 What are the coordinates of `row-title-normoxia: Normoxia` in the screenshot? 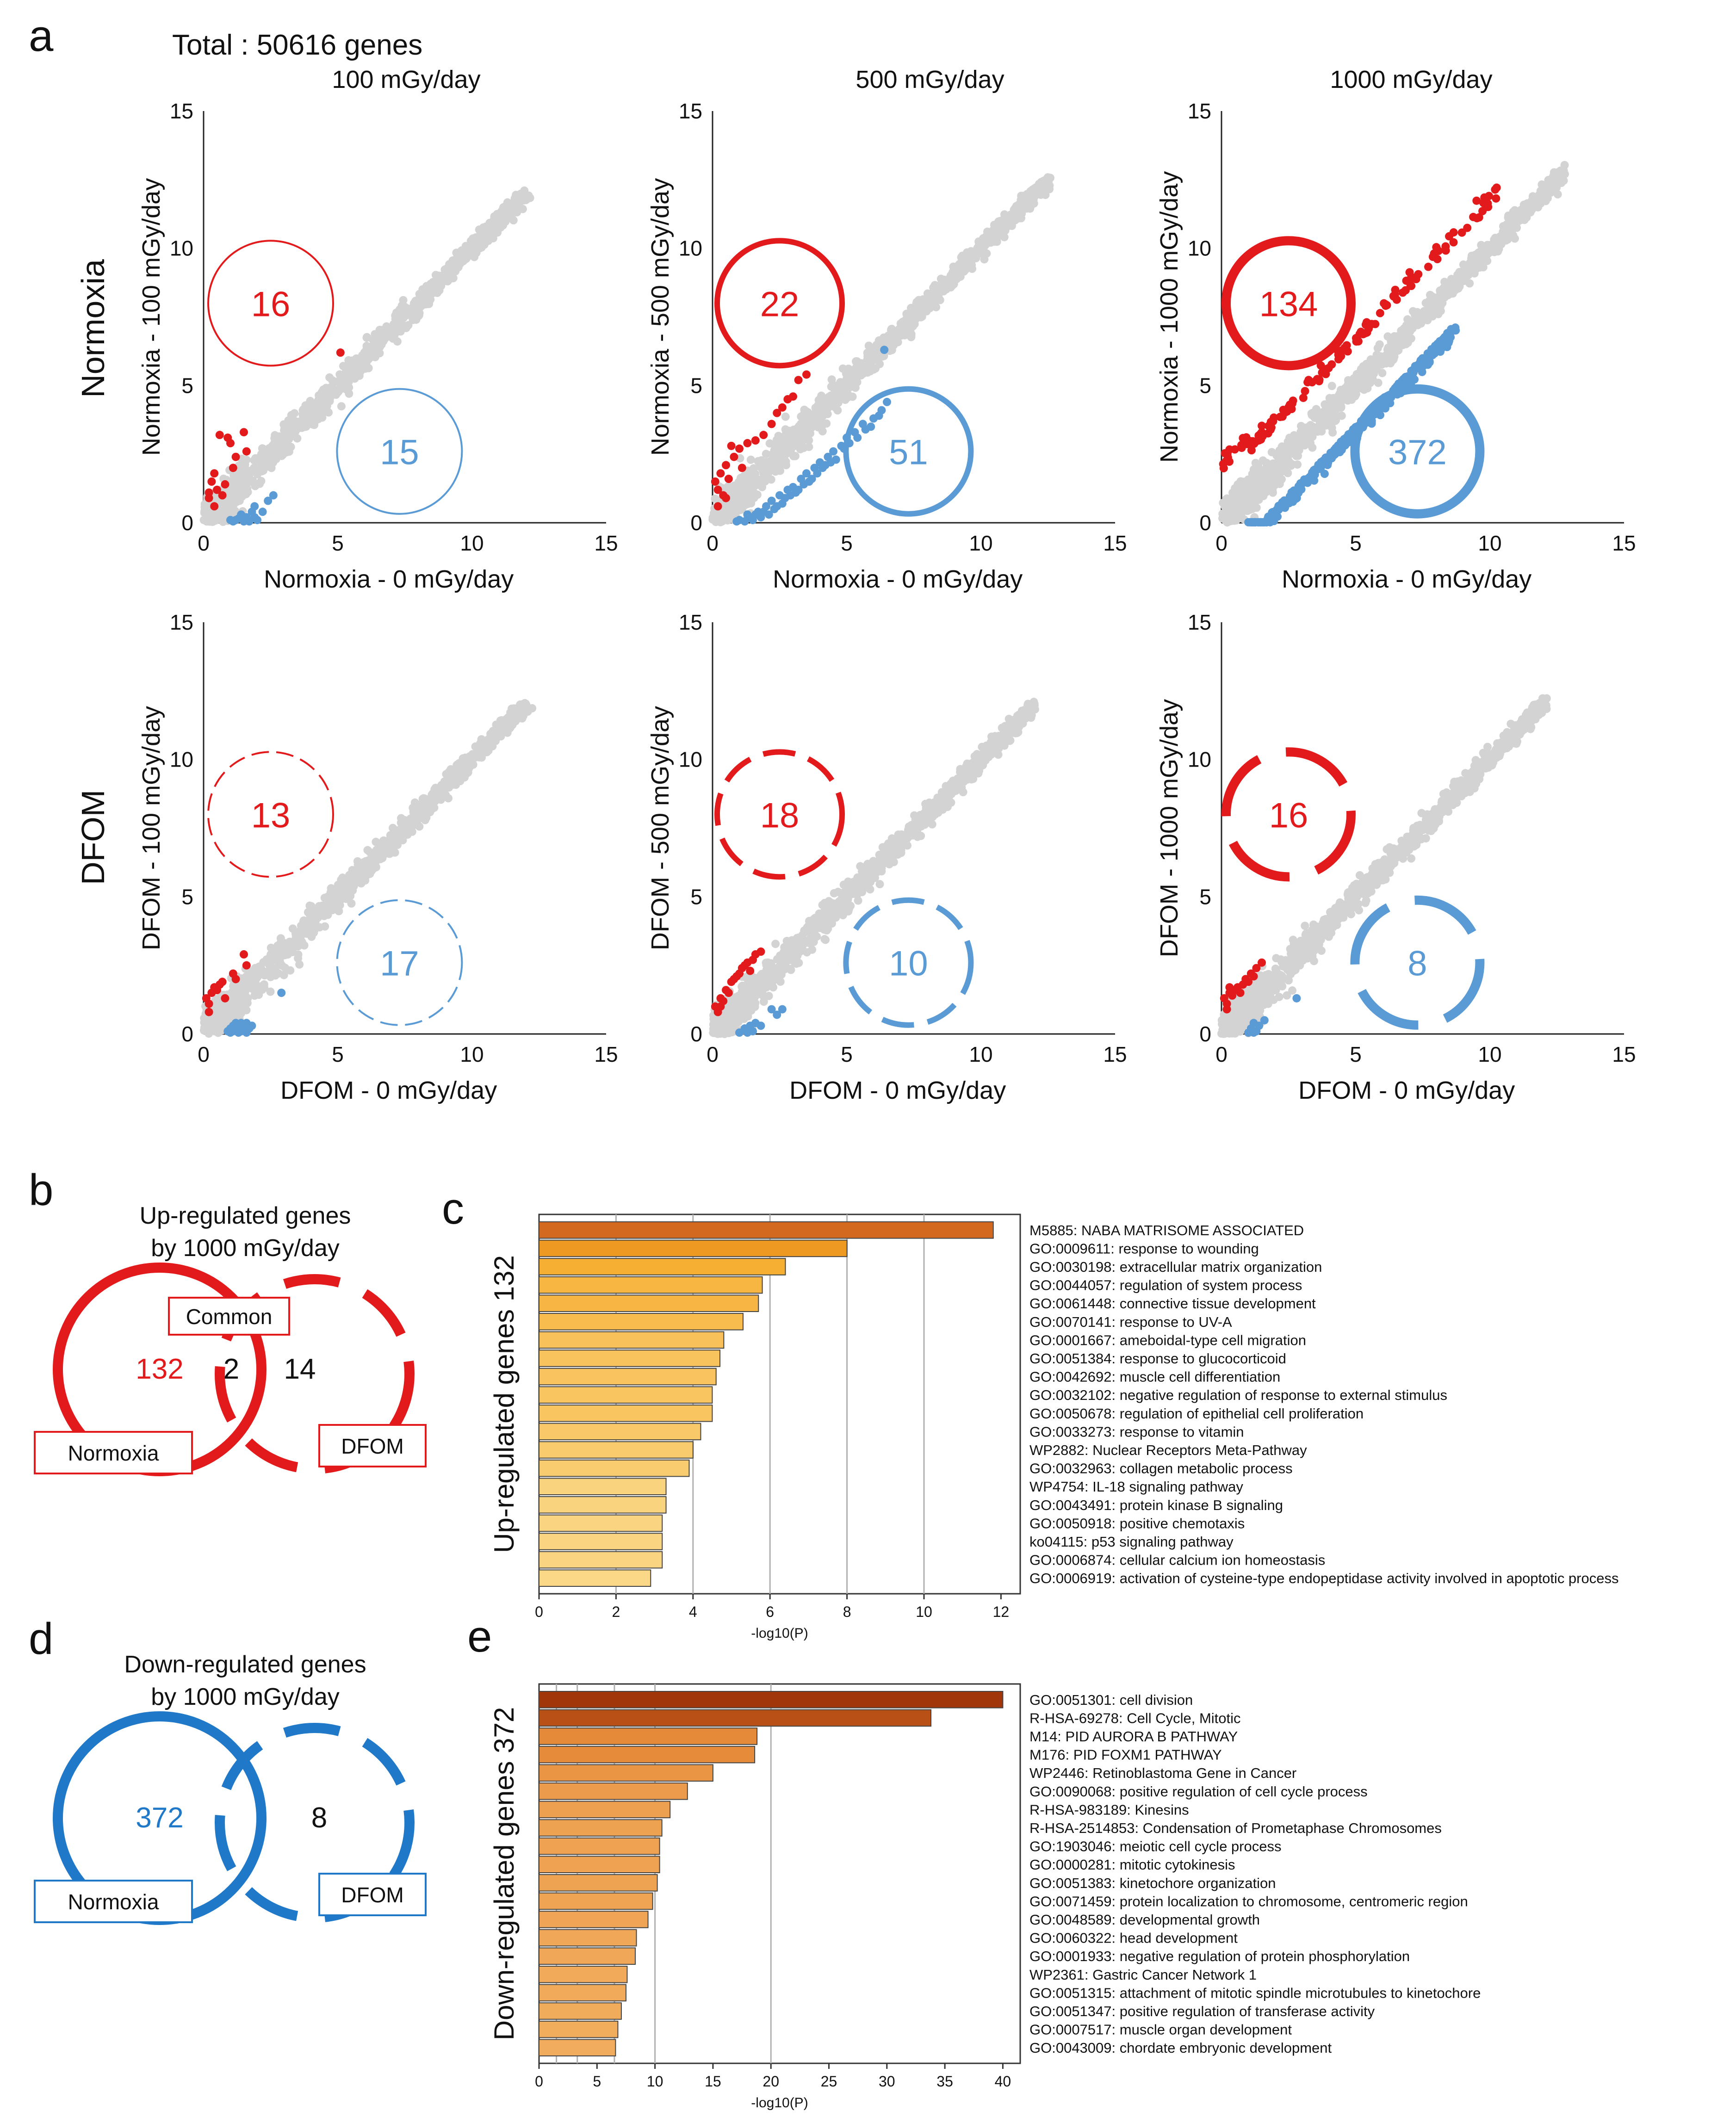 It's located at (93, 328).